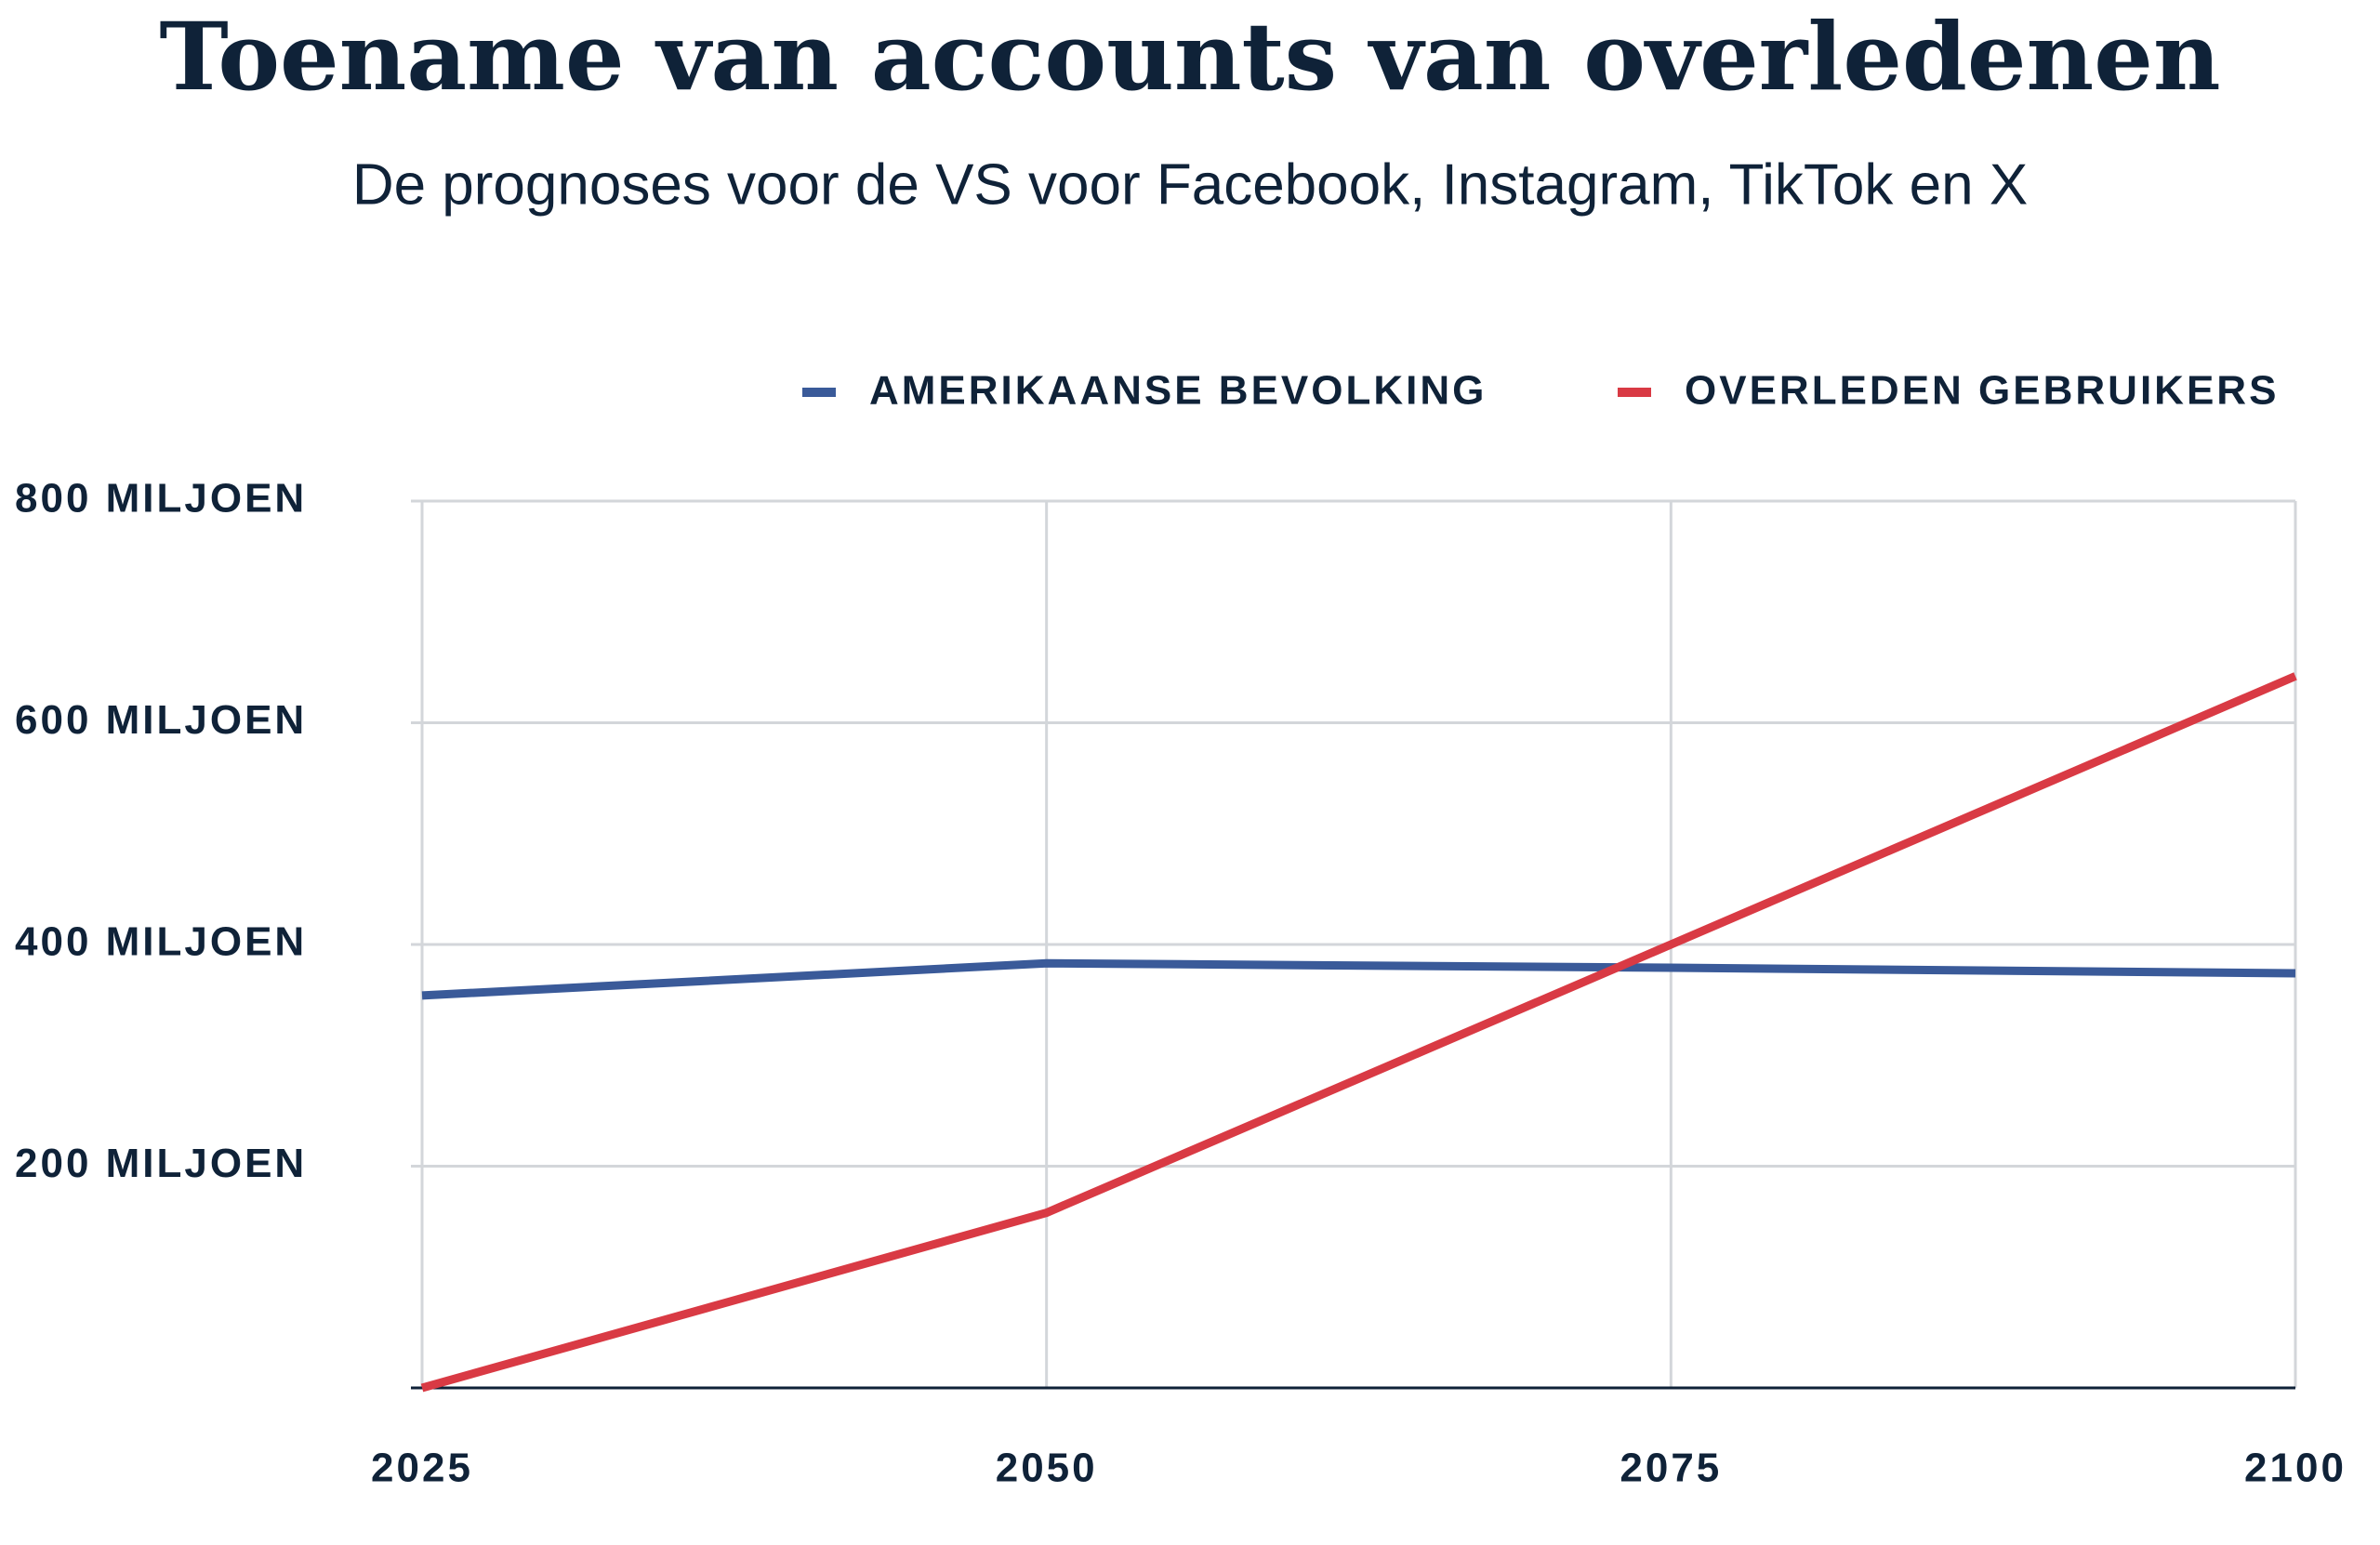 Image resolution: width=2380 pixels, height=1545 pixels. What do you see at coordinates (1047, 1469) in the screenshot?
I see `x-tick-label: 2050` at bounding box center [1047, 1469].